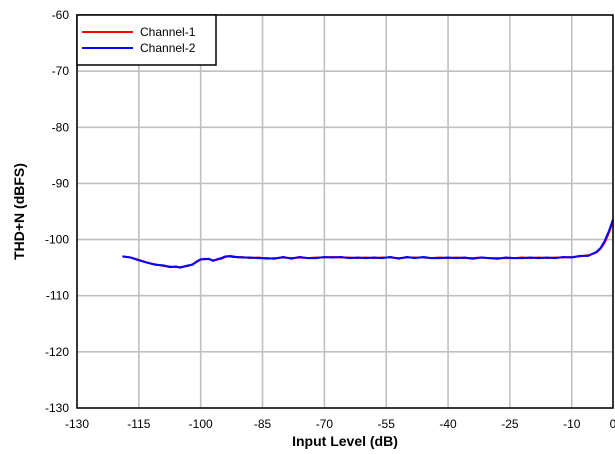  What do you see at coordinates (61, 127) in the screenshot?
I see `y-tick-label: -80` at bounding box center [61, 127].